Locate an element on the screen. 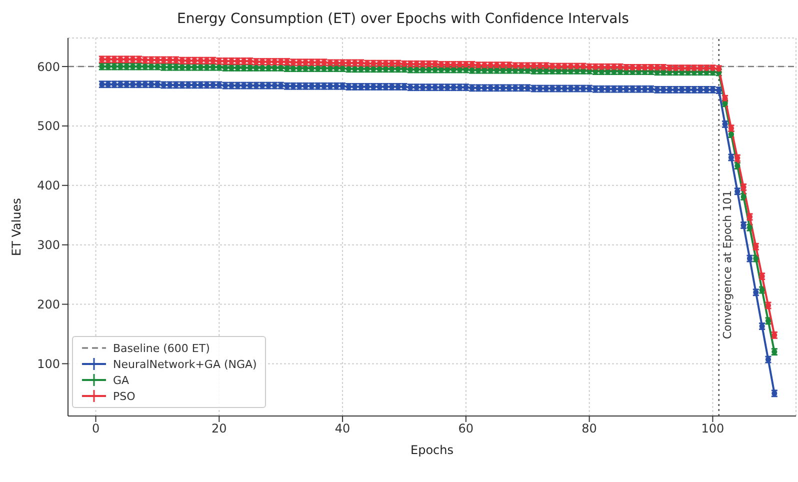 The image size is (798, 482). x-axis-title: Epochs is located at coordinates (432, 450).